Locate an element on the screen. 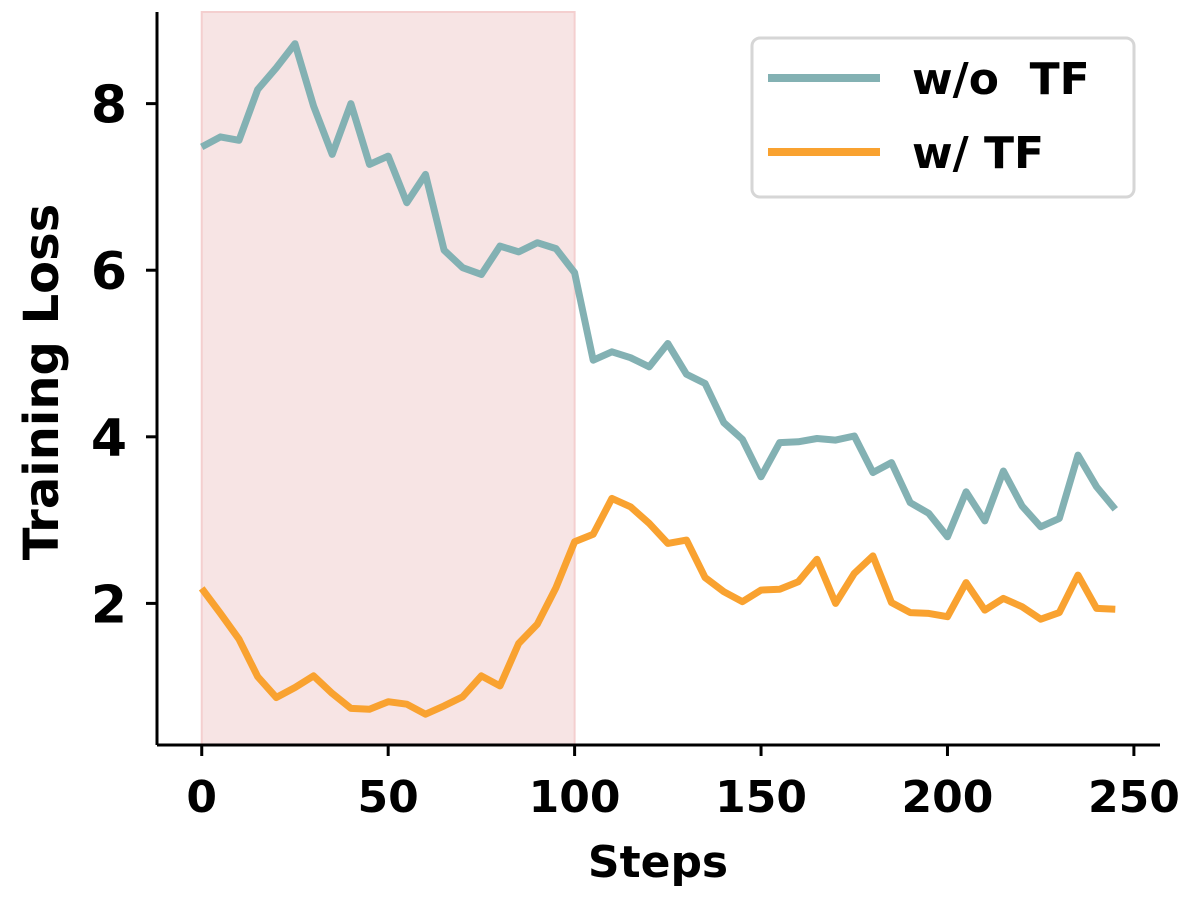 The width and height of the screenshot is (1200, 900). x-tick-label: 50 is located at coordinates (388, 797).